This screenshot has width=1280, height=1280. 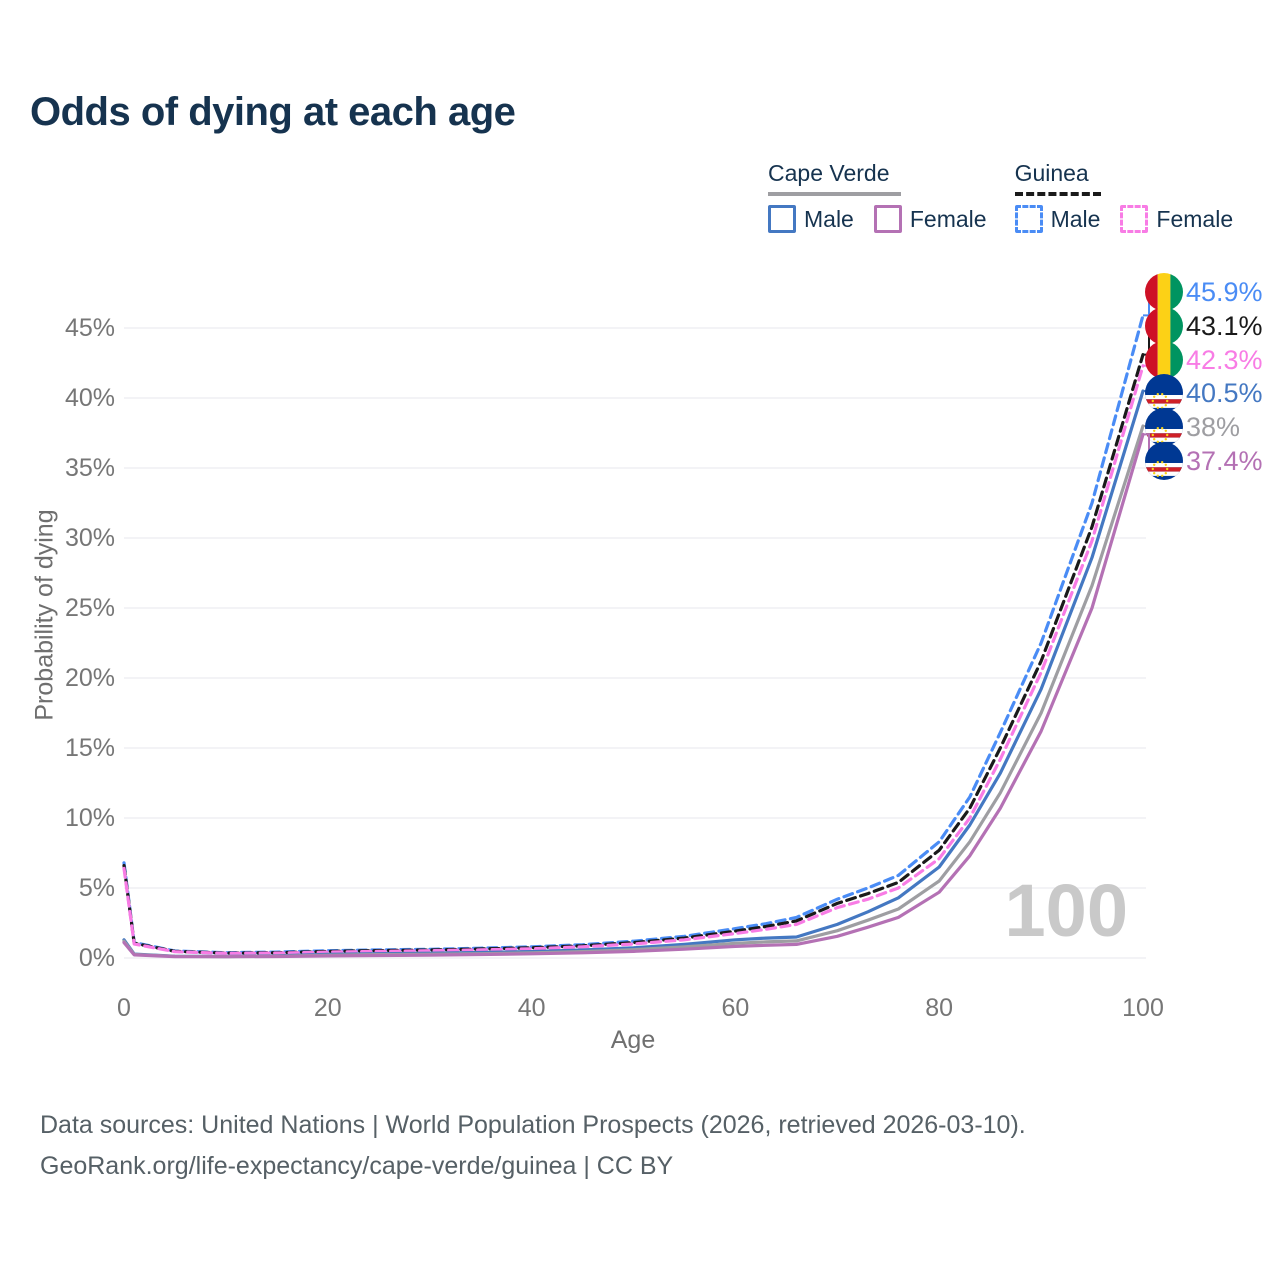 I want to click on end-label-gn_male: 45.9%, so click(x=1224, y=292).